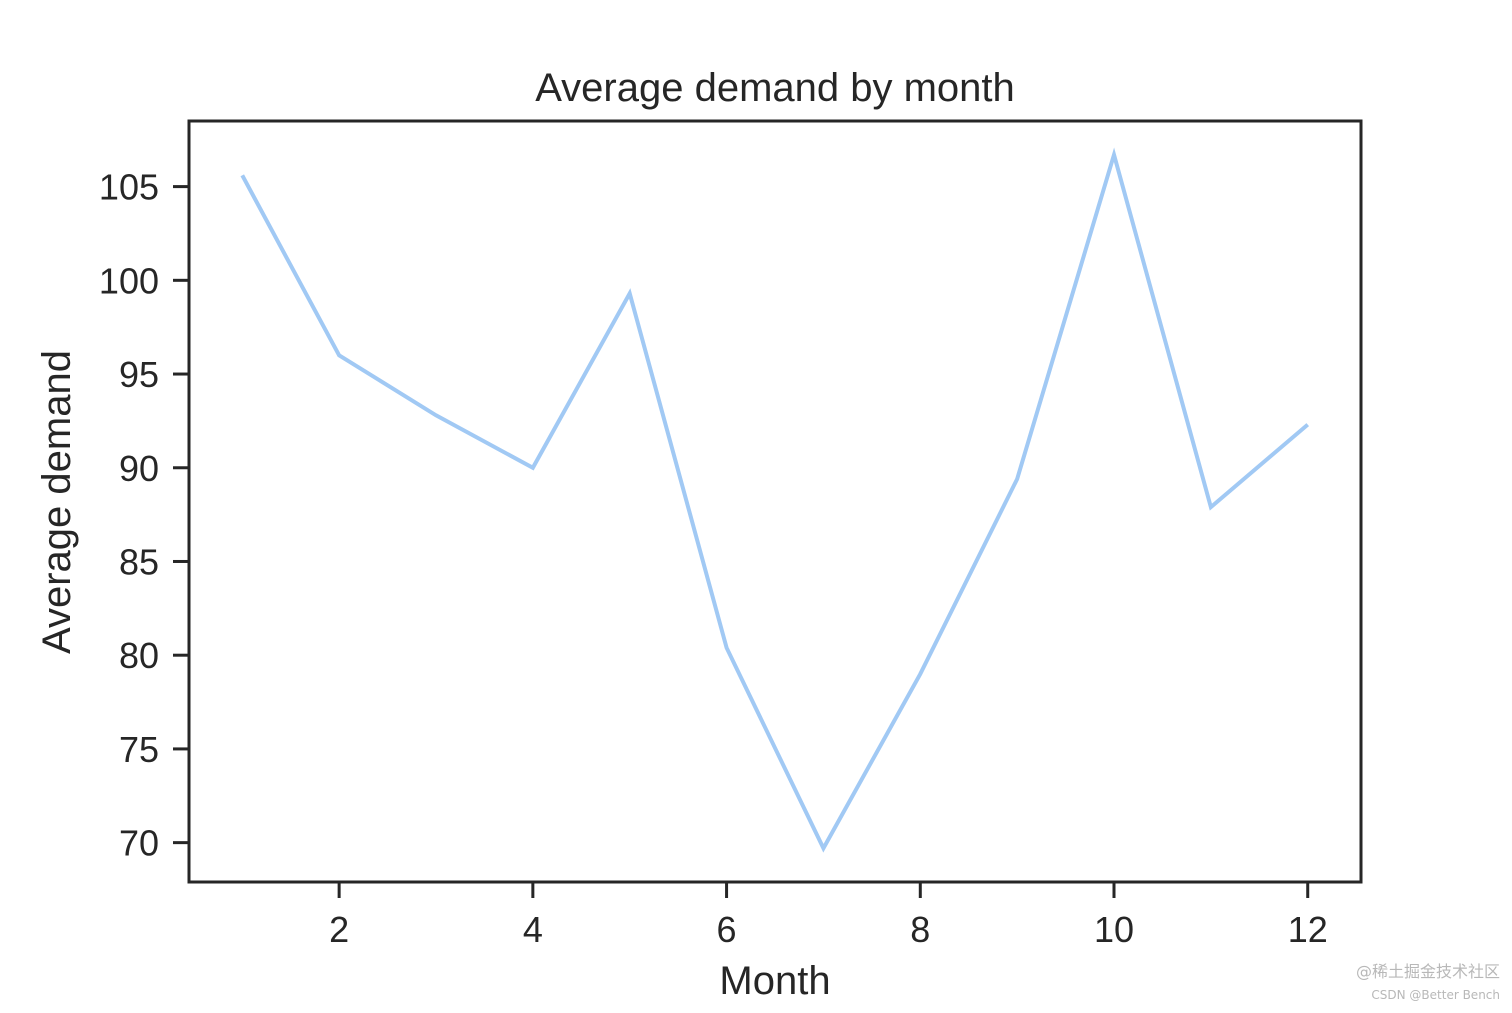 The image size is (1512, 1013). I want to click on x-tick-label-2: 2, so click(339, 929).